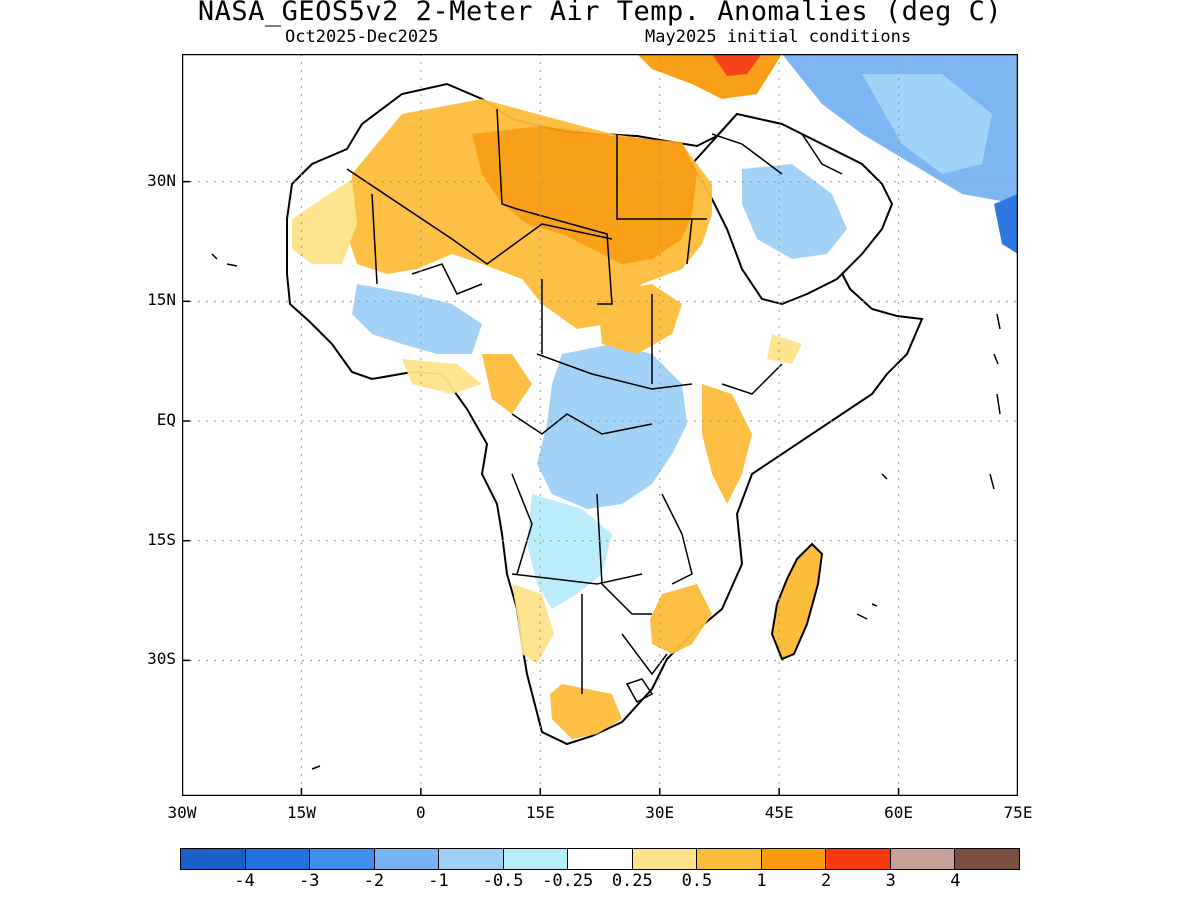 The width and height of the screenshot is (1200, 900). Describe the element at coordinates (161, 180) in the screenshot. I see `lat-tick-label: 30N` at that location.